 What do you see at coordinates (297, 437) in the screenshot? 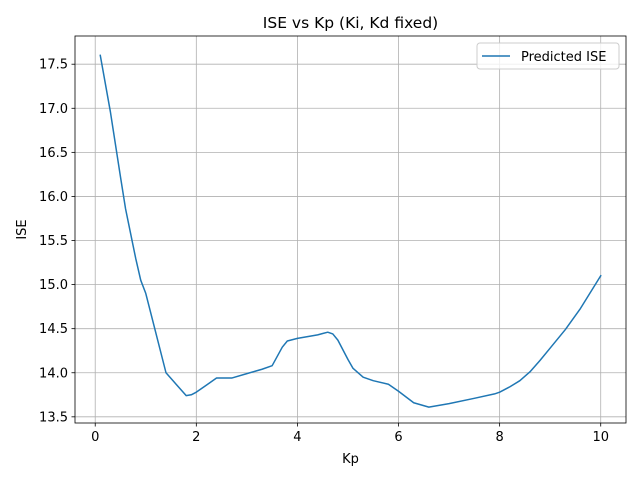
I see `x-tick-label: 4` at bounding box center [297, 437].